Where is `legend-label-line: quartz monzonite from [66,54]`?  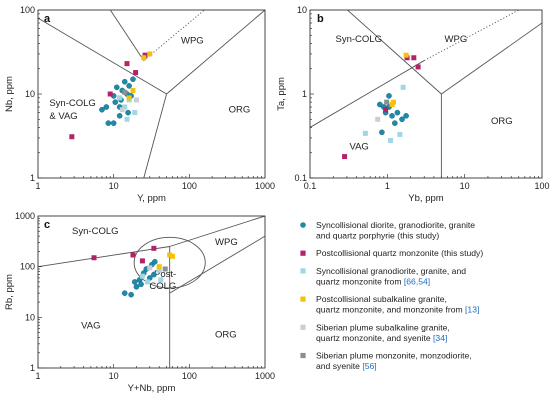
legend-label-line: quartz monzonite from [66,54] is located at coordinates (373, 281).